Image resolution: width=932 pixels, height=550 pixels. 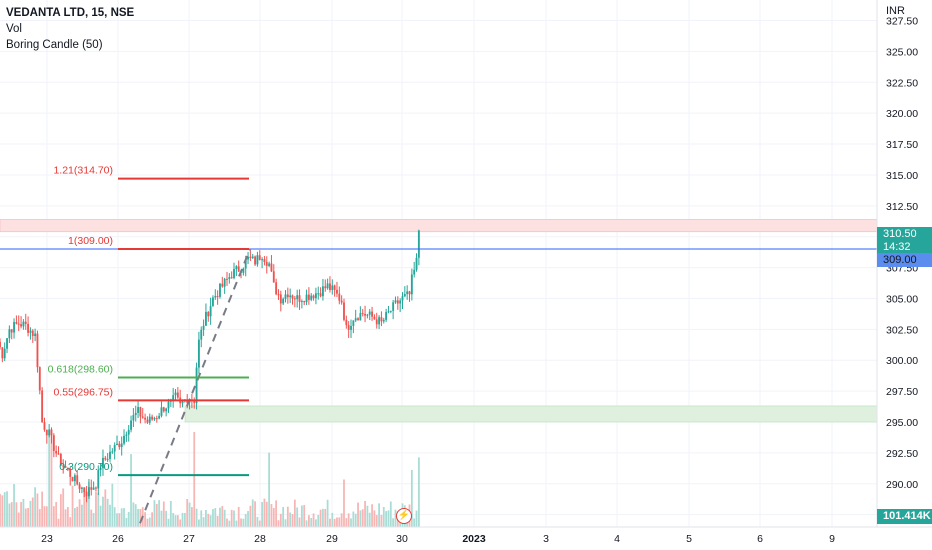 What do you see at coordinates (47, 539) in the screenshot?
I see `time-tick-0: 23` at bounding box center [47, 539].